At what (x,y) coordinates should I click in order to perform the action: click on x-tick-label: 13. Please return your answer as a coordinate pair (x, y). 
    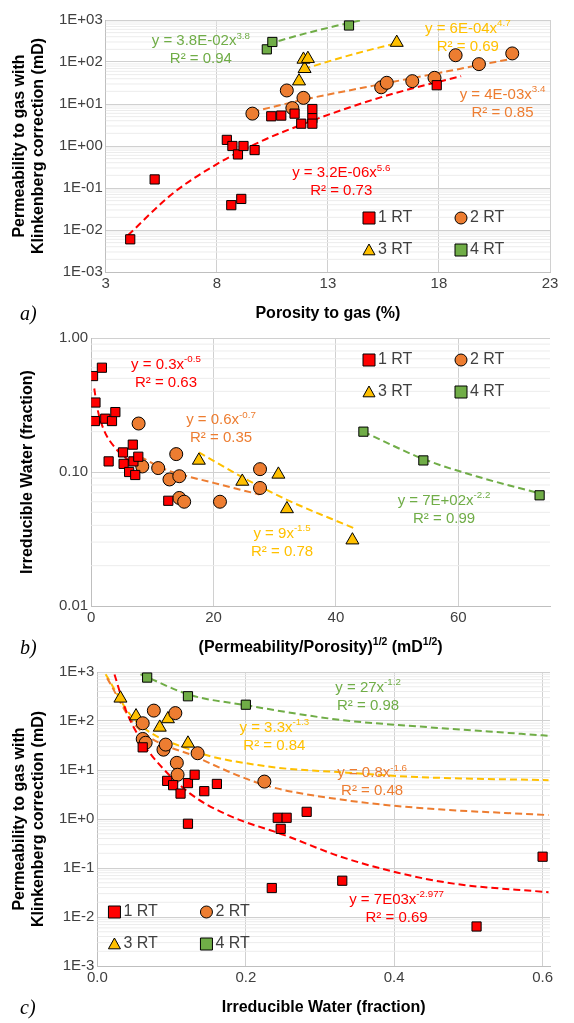
    Looking at the image, I should click on (328, 283).